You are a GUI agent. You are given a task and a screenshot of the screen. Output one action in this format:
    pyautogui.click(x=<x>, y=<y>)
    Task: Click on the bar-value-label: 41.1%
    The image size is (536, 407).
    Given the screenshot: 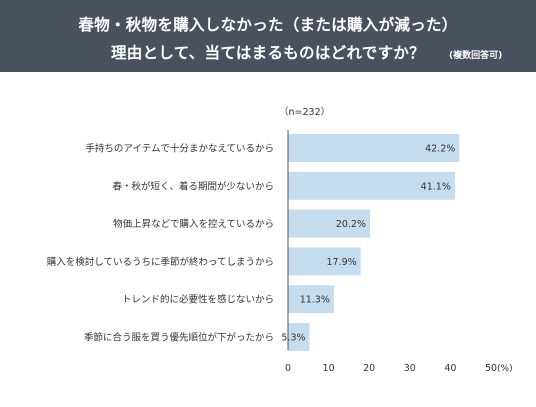 What is the action you would take?
    pyautogui.click(x=436, y=186)
    